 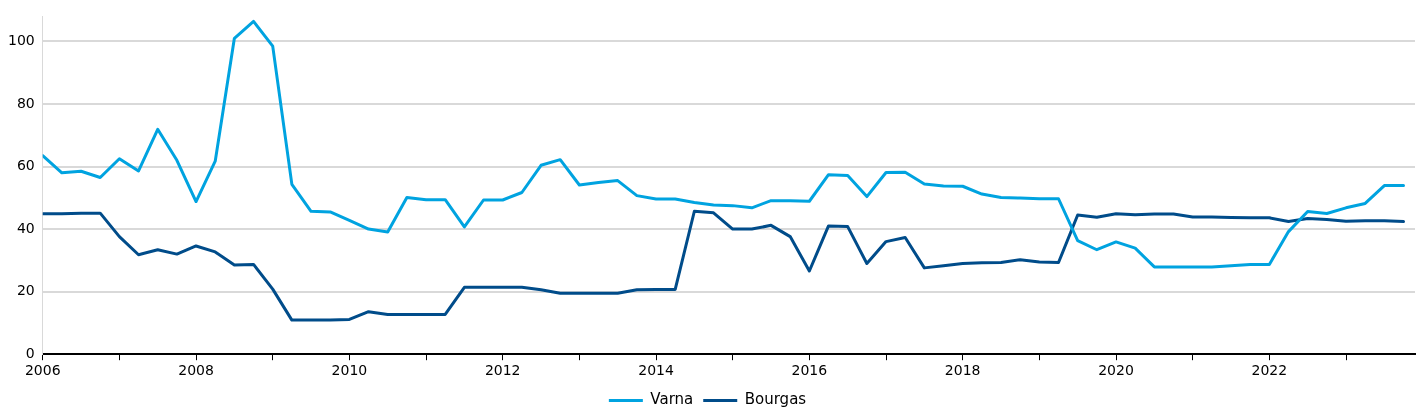 What do you see at coordinates (21, 40) in the screenshot?
I see `y-tick-label: 100` at bounding box center [21, 40].